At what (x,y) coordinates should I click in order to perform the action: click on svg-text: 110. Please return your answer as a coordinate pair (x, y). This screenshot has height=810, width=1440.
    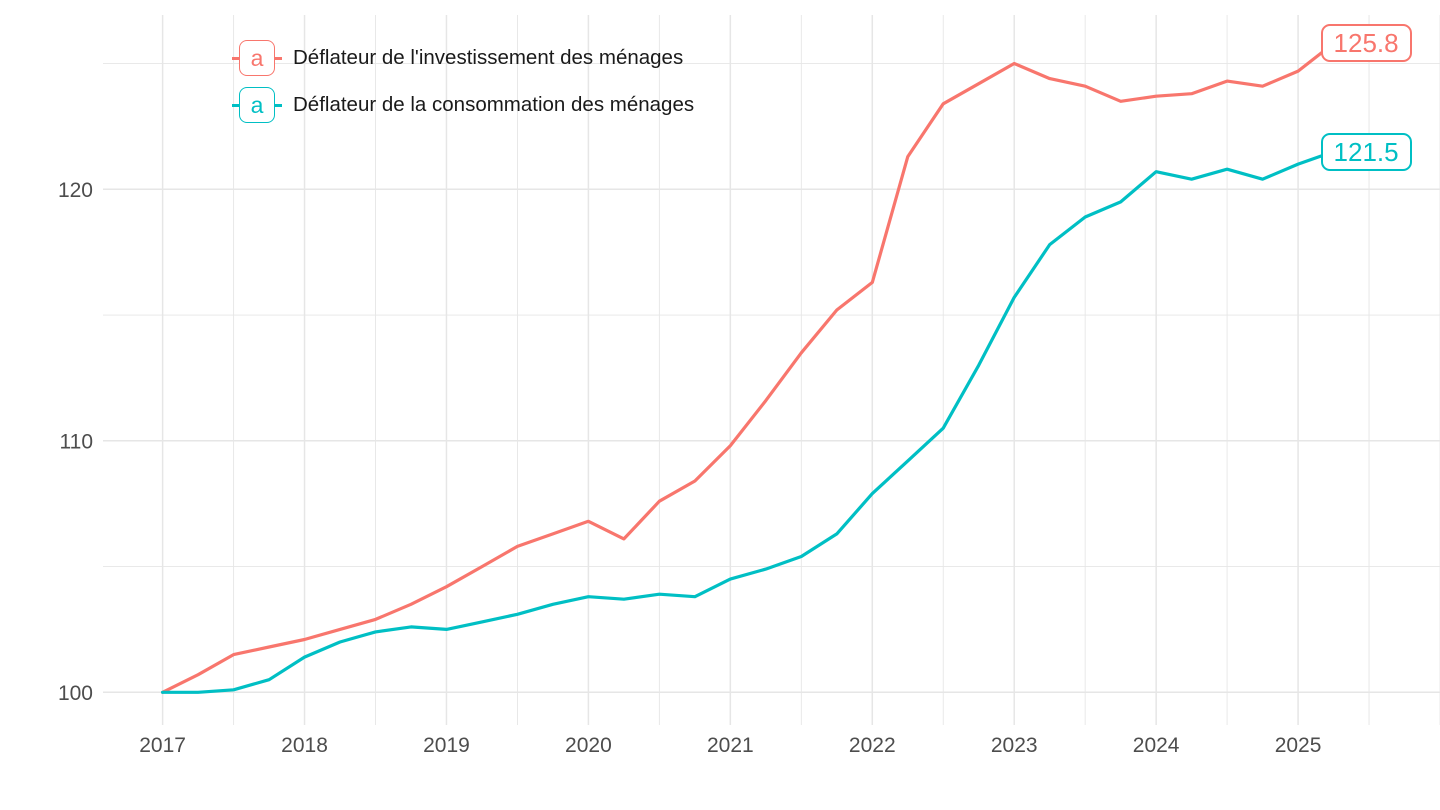
    Looking at the image, I should click on (76, 441).